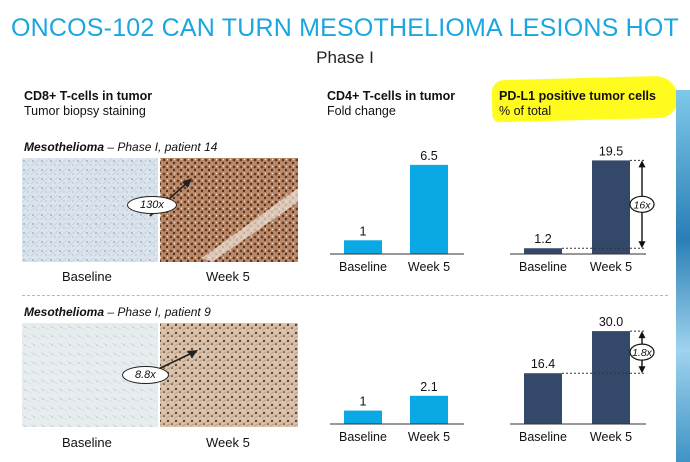 Image resolution: width=690 pixels, height=462 pixels. I want to click on data-label: 16.4, so click(543, 364).